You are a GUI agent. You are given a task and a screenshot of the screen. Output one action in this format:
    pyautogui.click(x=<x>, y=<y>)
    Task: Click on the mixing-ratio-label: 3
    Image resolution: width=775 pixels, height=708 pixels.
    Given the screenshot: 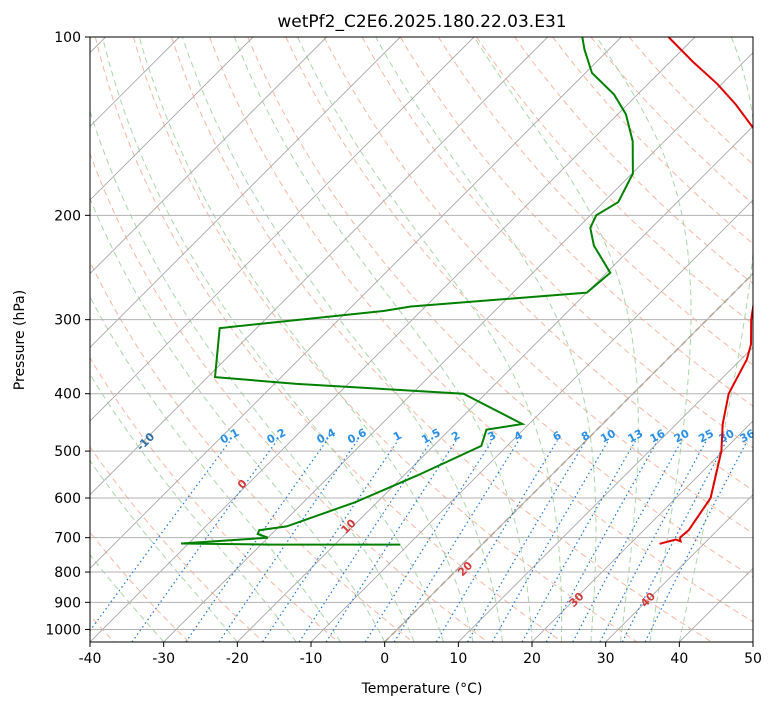 What is the action you would take?
    pyautogui.click(x=491, y=436)
    